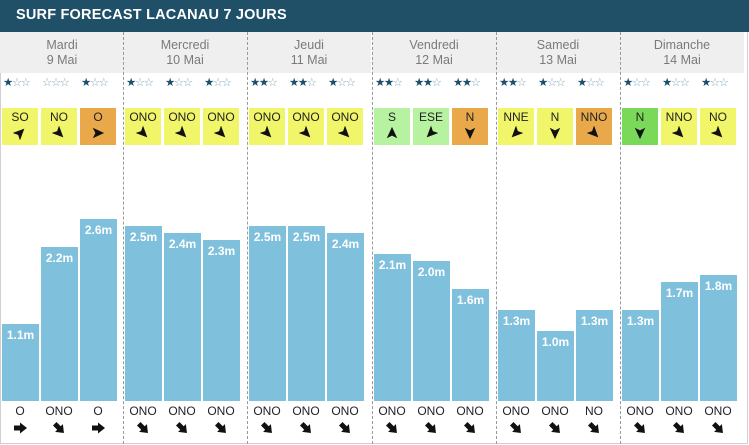  What do you see at coordinates (98, 310) in the screenshot?
I see `wave-height-bar: 2.6m` at bounding box center [98, 310].